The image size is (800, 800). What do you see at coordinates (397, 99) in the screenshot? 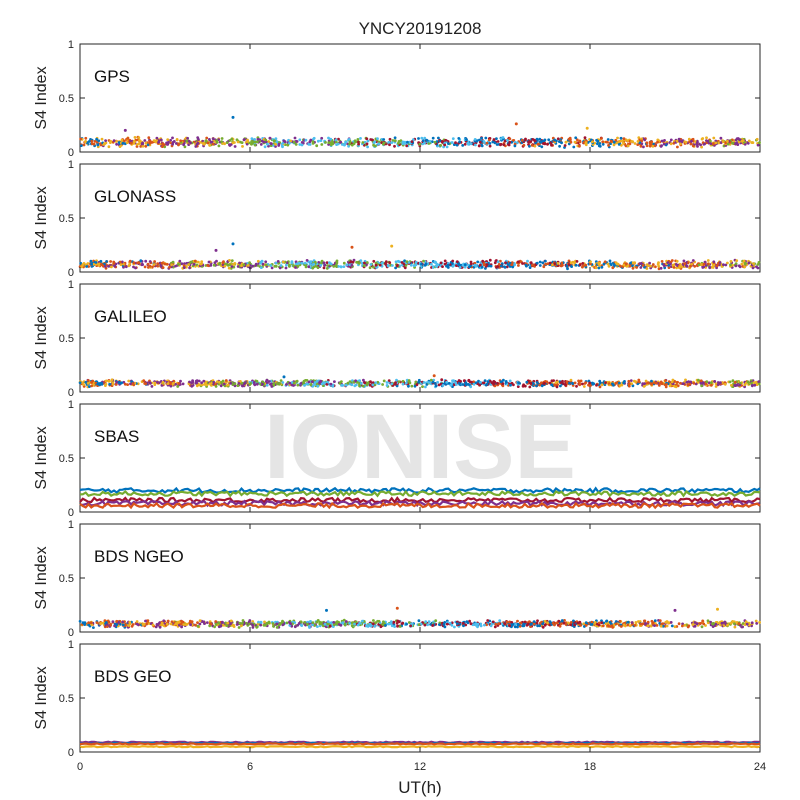
I see `panel-gps: 0 0.5 1 S4 Index GPS` at bounding box center [397, 99].